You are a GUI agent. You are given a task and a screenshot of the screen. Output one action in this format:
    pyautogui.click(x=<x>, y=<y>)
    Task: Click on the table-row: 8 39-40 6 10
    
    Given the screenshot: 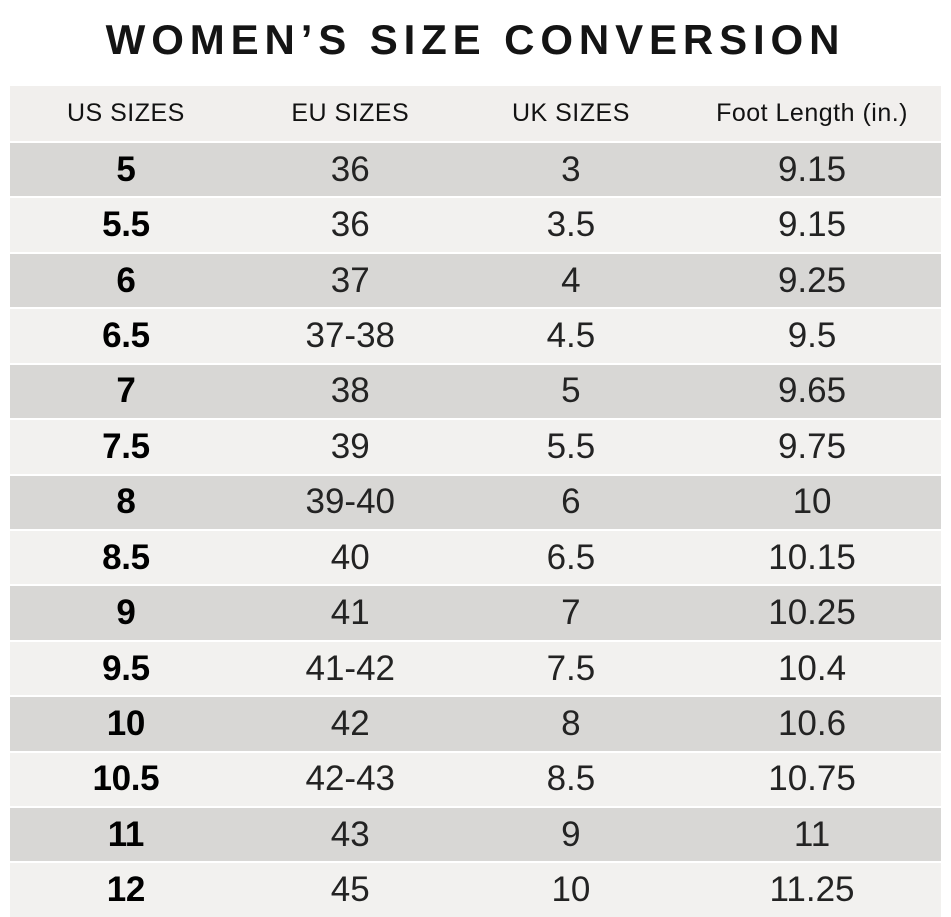 What is the action you would take?
    pyautogui.click(x=475, y=501)
    